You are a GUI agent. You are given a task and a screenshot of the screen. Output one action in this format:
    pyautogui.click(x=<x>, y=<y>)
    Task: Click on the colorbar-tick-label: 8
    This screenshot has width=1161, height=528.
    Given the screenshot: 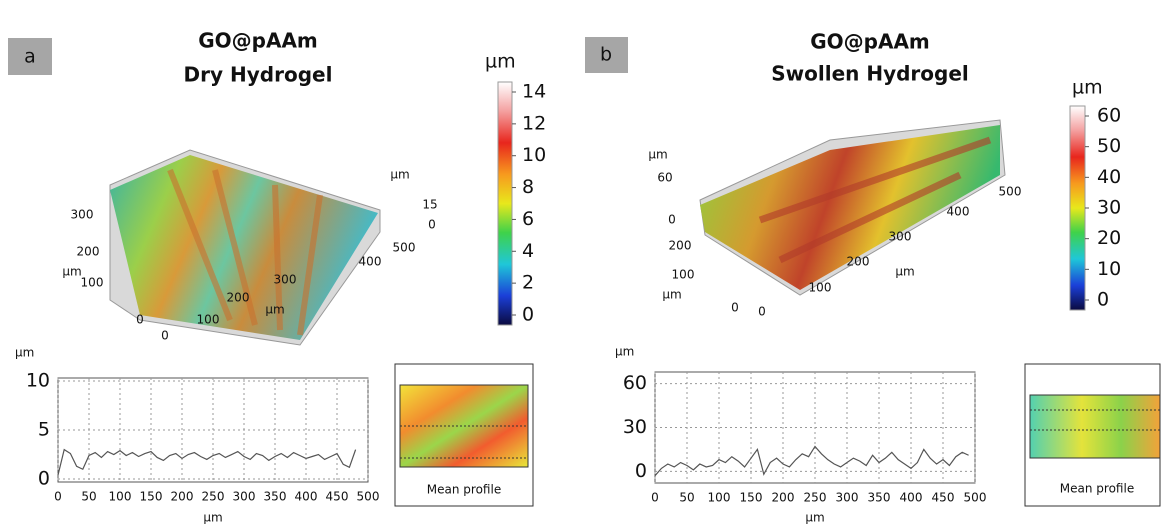 What is the action you would take?
    pyautogui.click(x=528, y=187)
    